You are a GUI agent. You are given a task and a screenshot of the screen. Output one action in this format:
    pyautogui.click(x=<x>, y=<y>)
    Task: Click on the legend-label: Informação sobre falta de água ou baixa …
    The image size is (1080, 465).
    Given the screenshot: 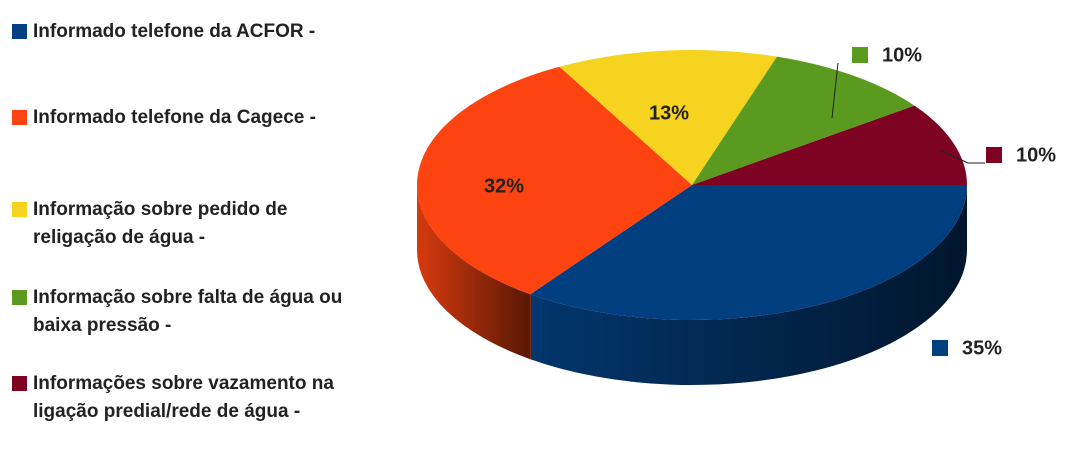 What is the action you would take?
    pyautogui.click(x=188, y=311)
    